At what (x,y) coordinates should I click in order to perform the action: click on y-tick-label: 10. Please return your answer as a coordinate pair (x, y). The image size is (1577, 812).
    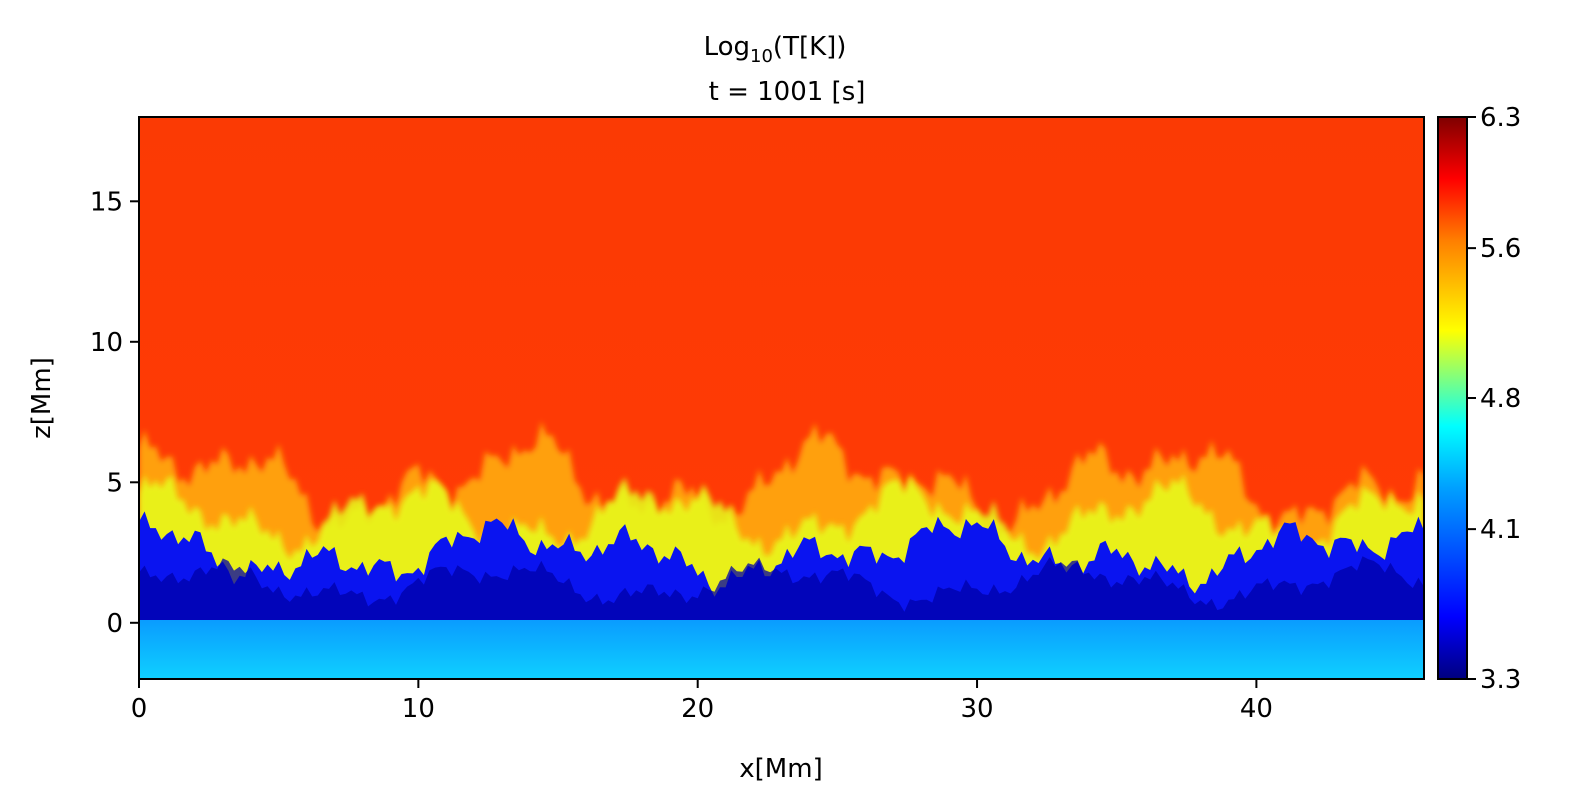
    Looking at the image, I should click on (106, 343).